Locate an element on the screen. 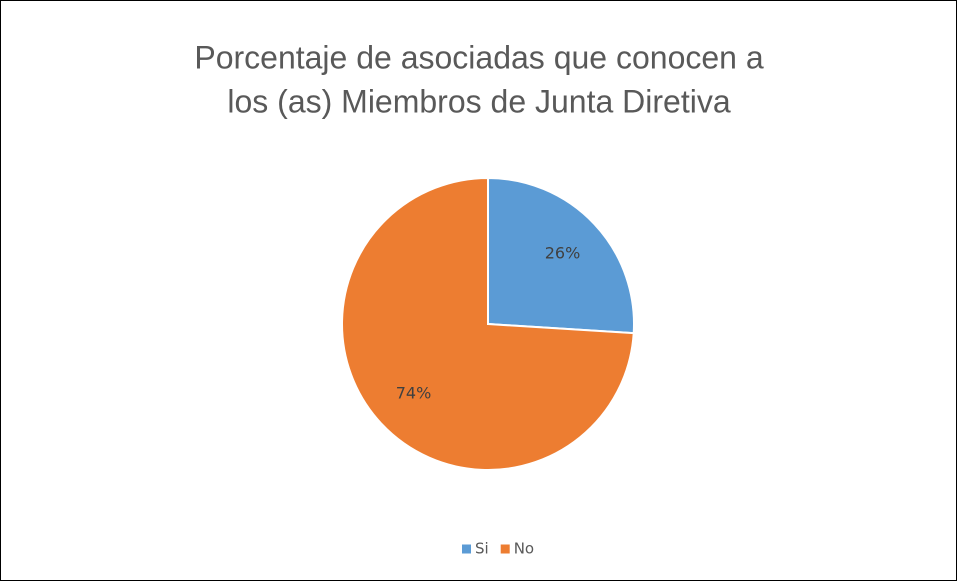 The height and width of the screenshot is (582, 958). pie-slice is located at coordinates (561, 255).